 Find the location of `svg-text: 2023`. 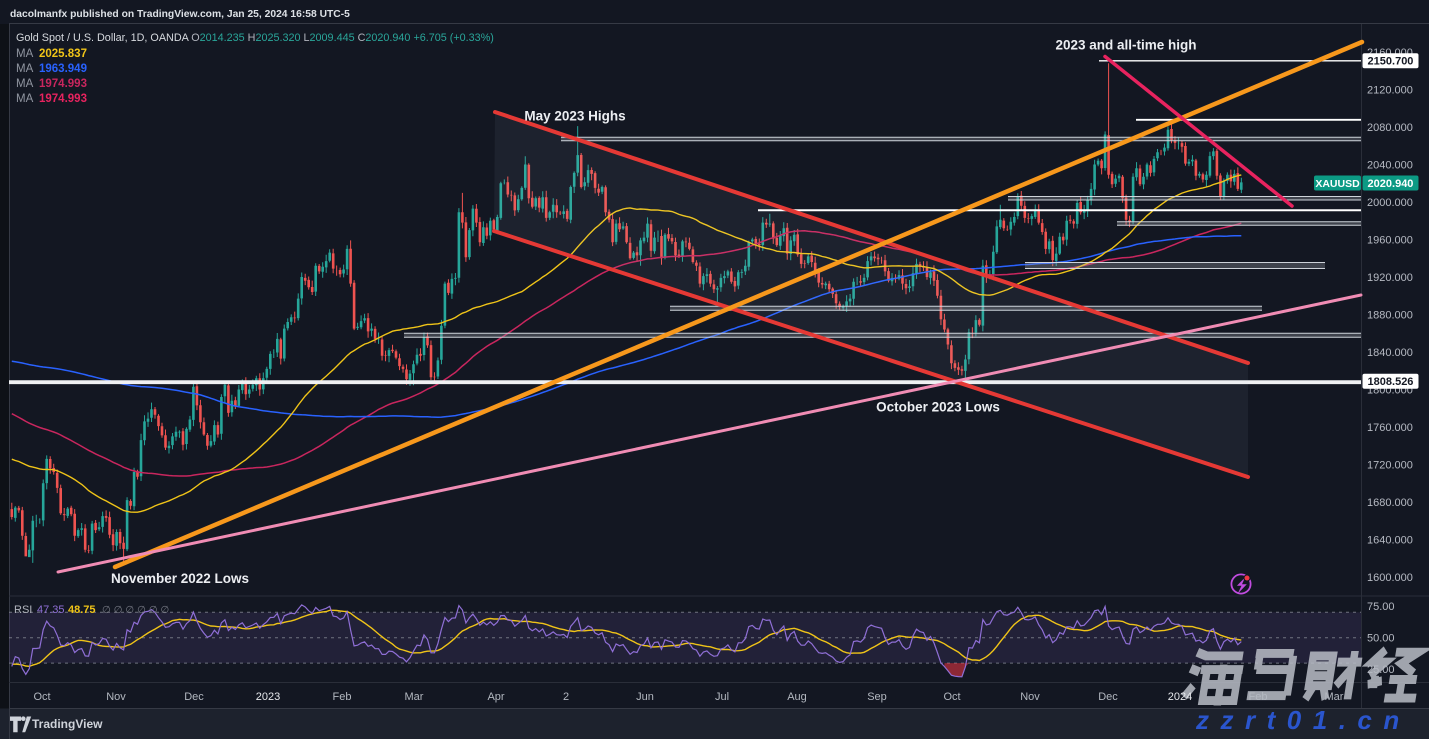

svg-text: 2023 is located at coordinates (268, 697).